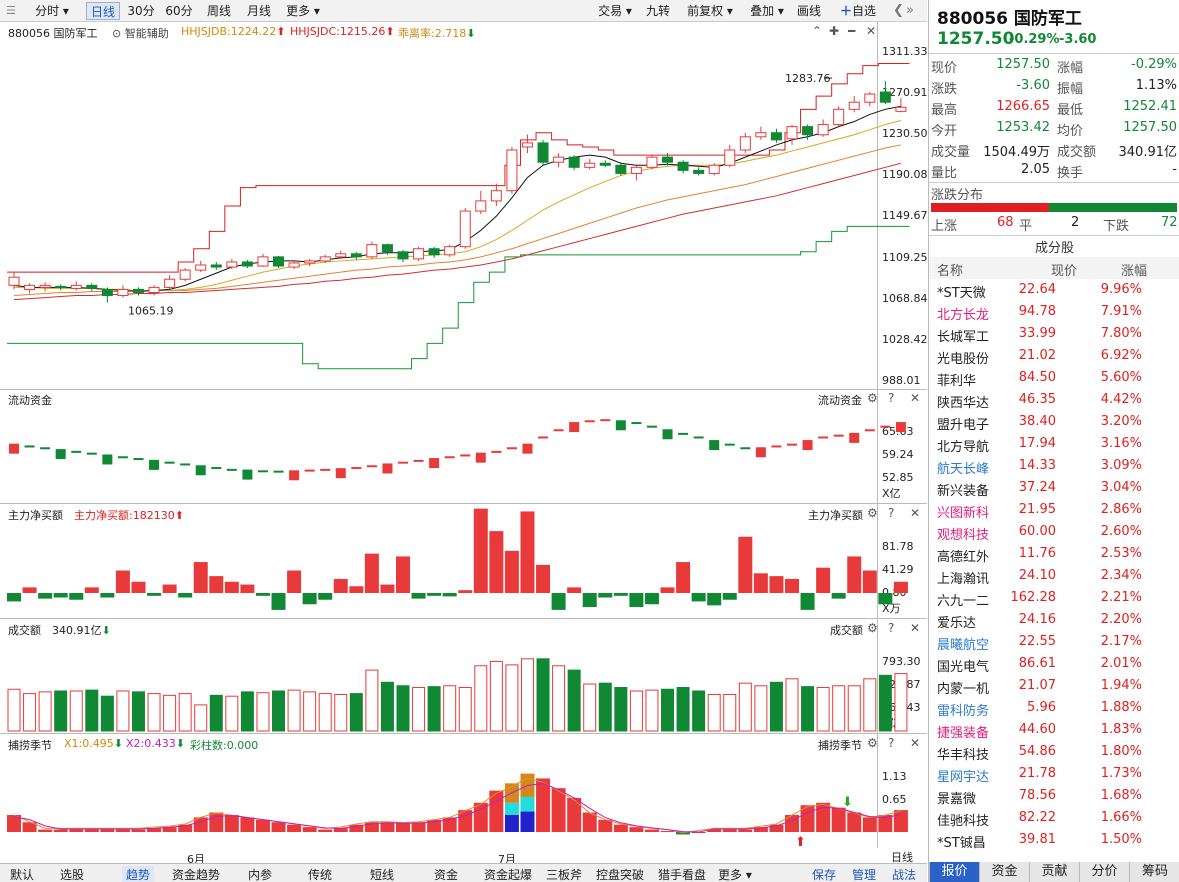  I want to click on stock-row: 兴图新科 21.95 2.86%, so click(1054, 510).